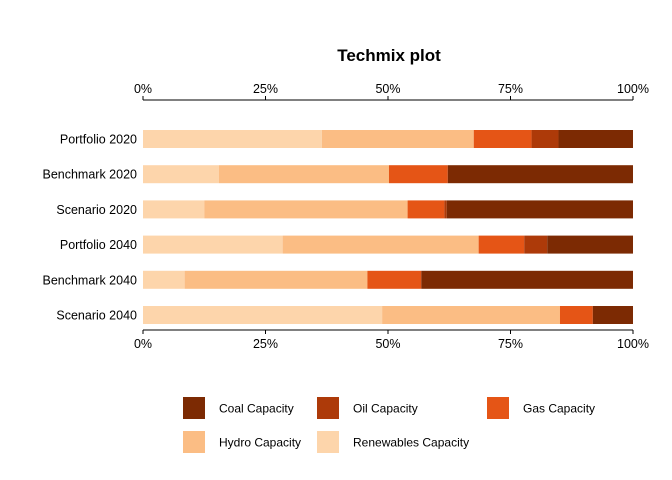  Describe the element at coordinates (389, 55) in the screenshot. I see `chart-title: Techmix plot` at that location.